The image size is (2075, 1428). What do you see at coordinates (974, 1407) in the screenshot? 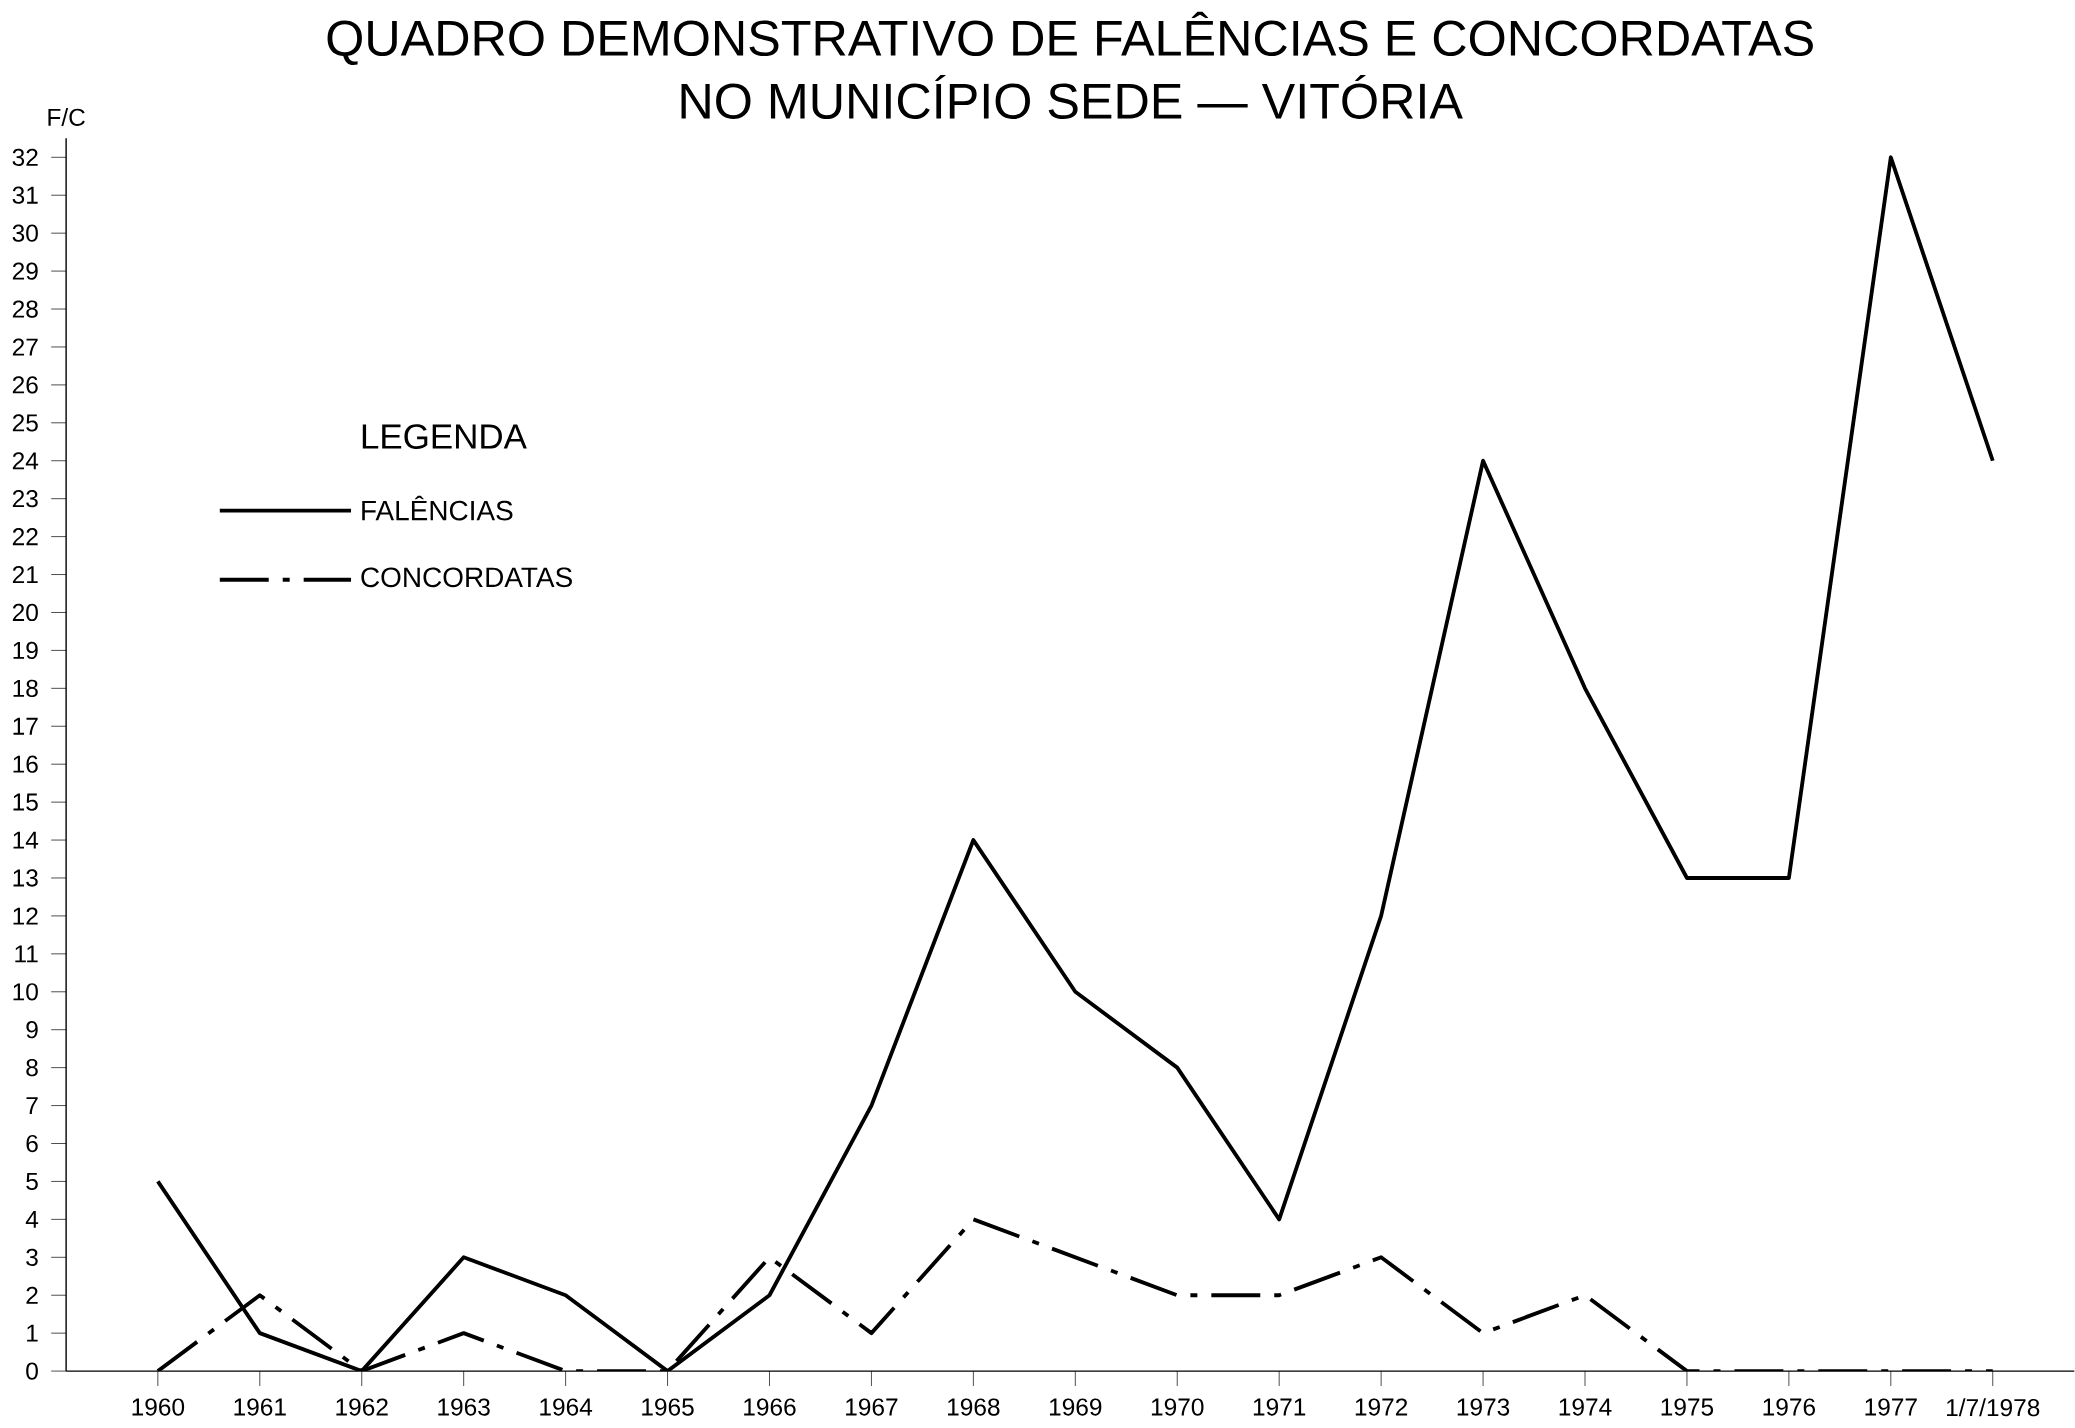
I see `x-tick-label: 1968` at bounding box center [974, 1407].